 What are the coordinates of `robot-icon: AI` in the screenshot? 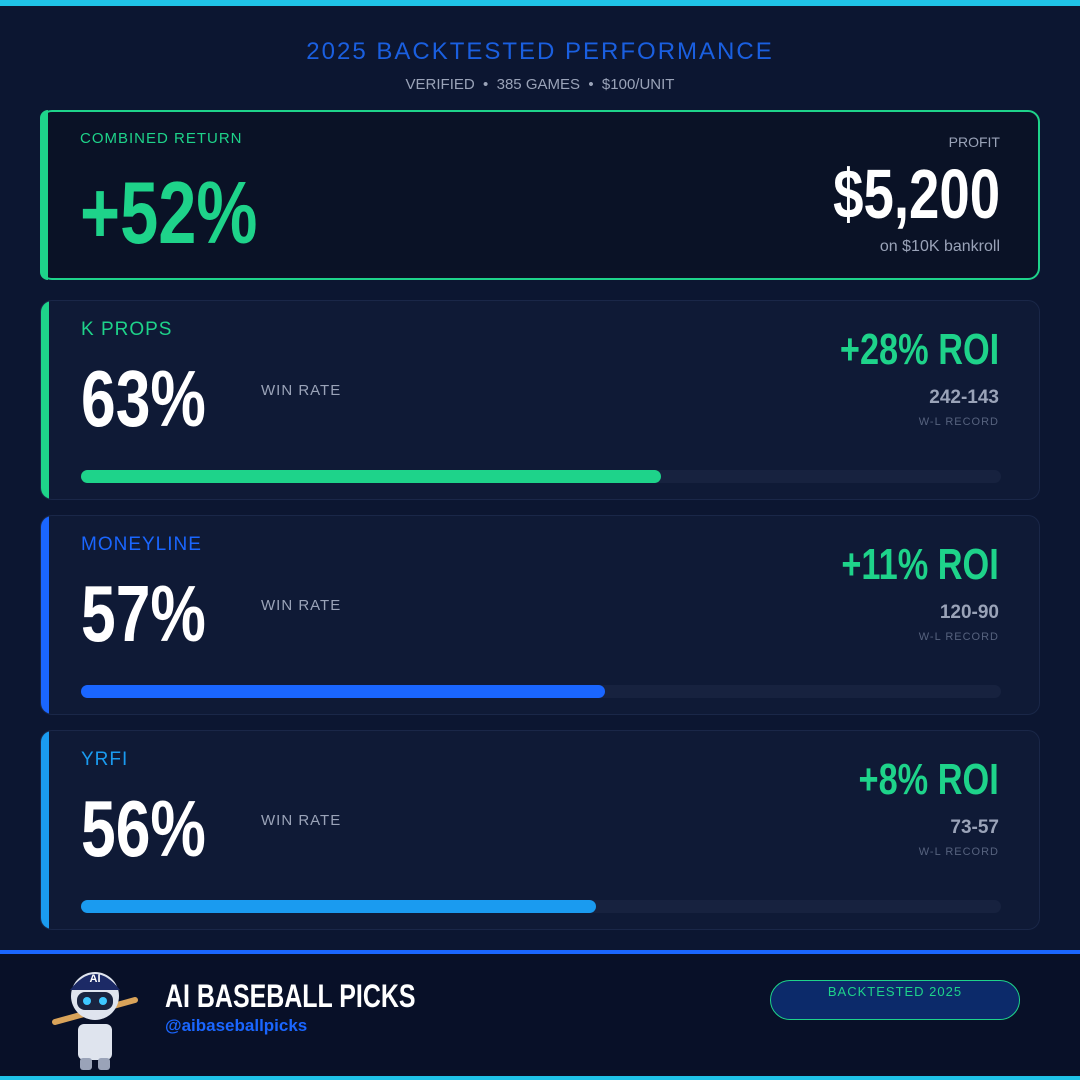 It's located at (95, 1021).